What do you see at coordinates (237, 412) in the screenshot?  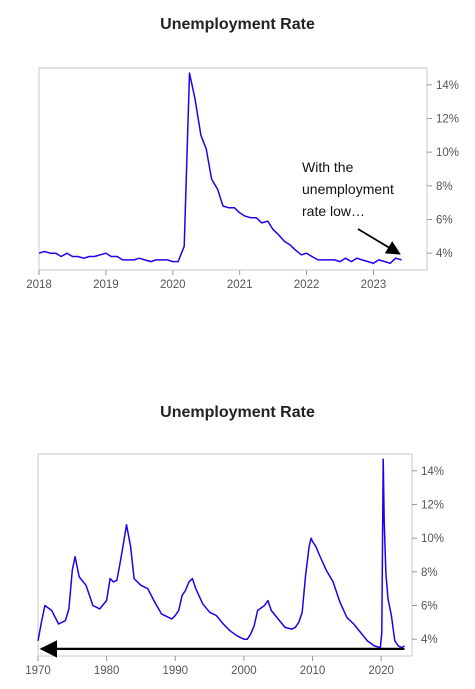 I see `chart-title-bottom: Unemployment Rate` at bounding box center [237, 412].